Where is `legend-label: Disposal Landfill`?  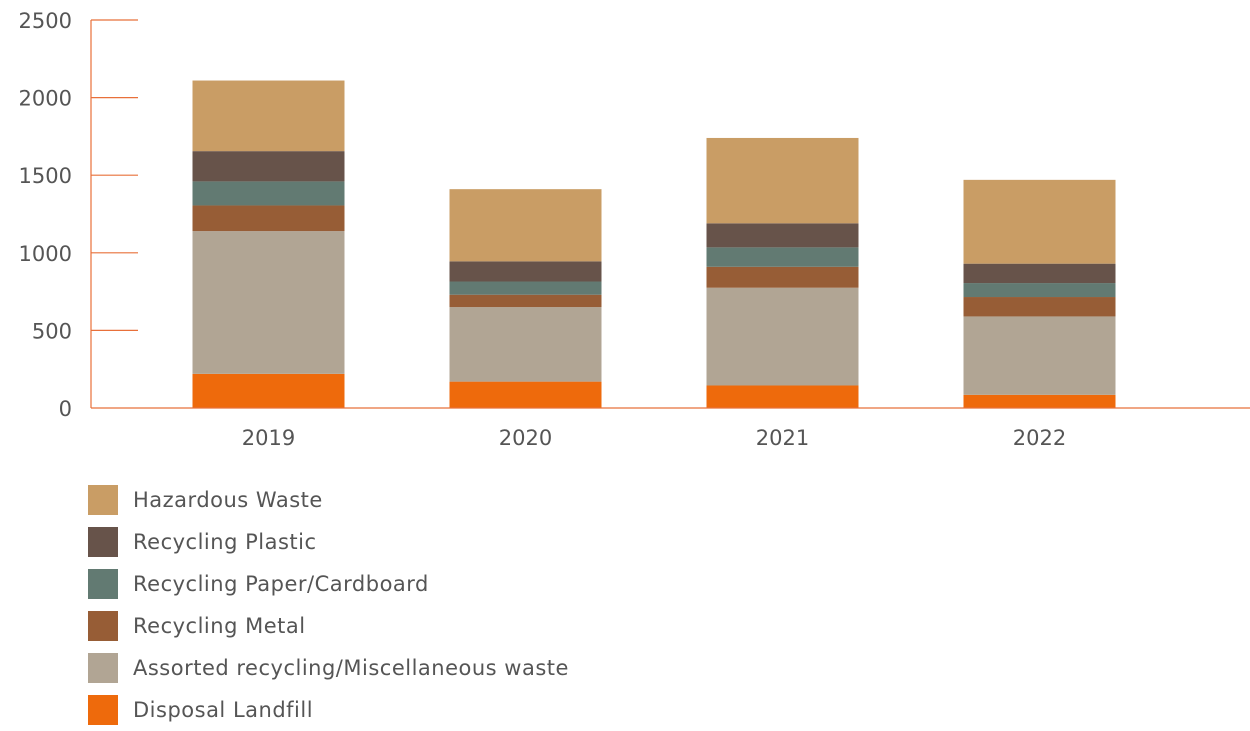
legend-label: Disposal Landfill is located at coordinates (223, 710).